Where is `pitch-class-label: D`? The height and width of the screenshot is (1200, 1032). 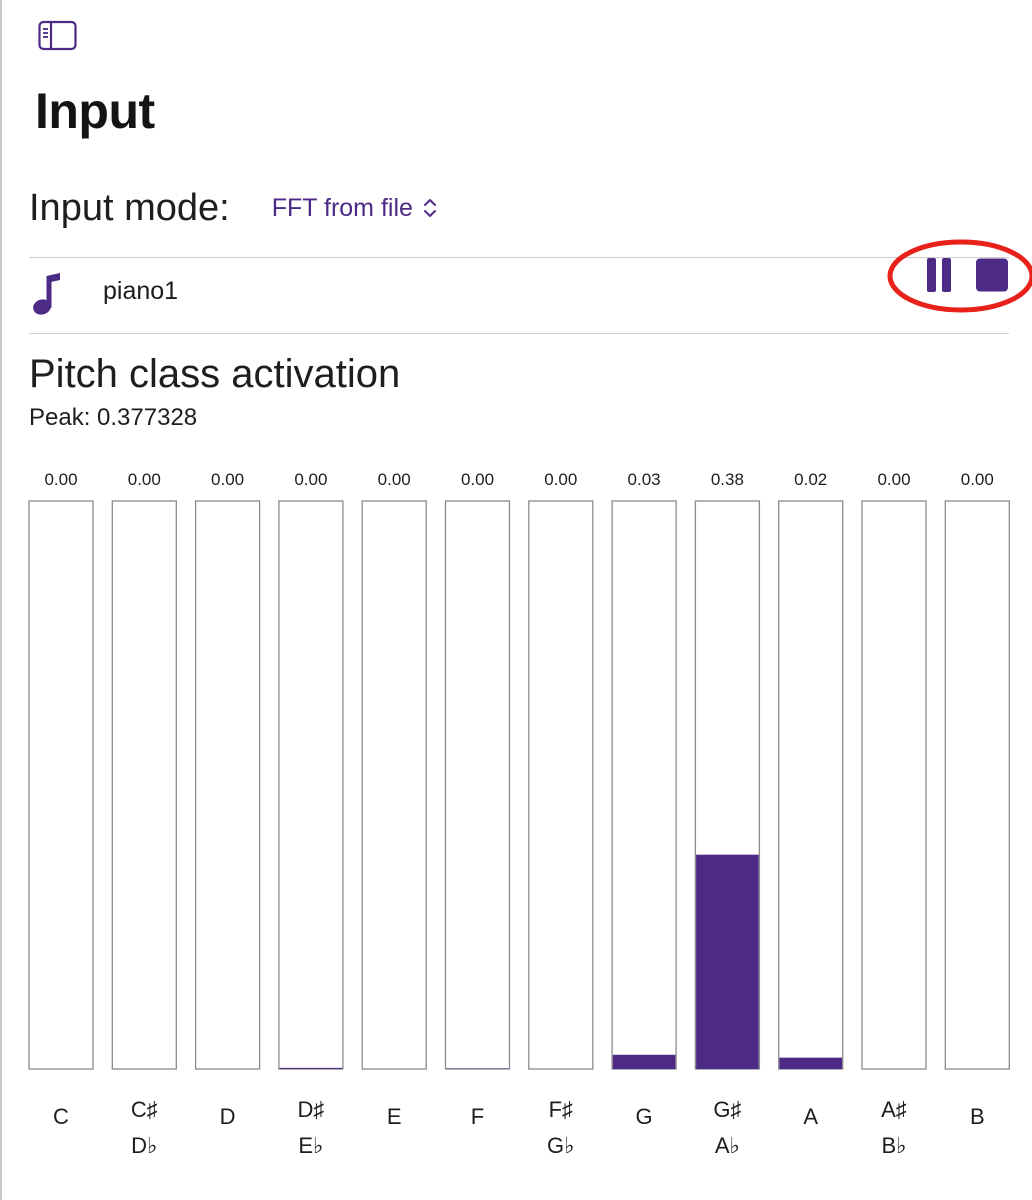
pitch-class-label: D is located at coordinates (228, 1116).